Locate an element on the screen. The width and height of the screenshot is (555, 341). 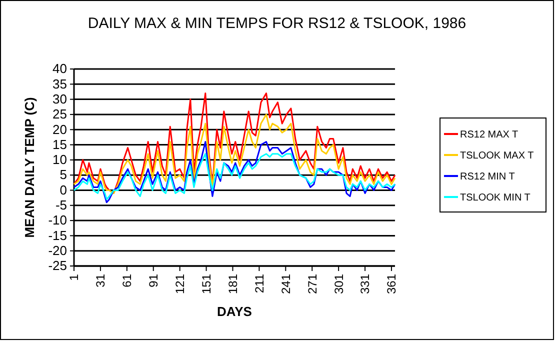
x-tick-label: 181 is located at coordinates (233, 284).